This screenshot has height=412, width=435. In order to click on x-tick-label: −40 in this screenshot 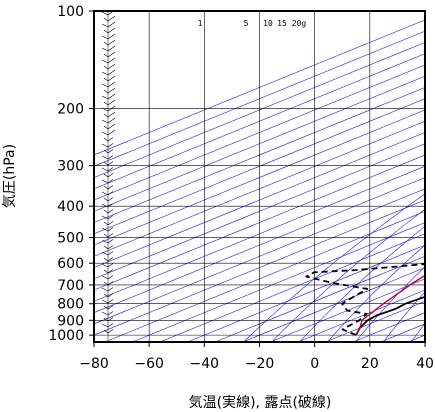, I will do `click(205, 364)`.